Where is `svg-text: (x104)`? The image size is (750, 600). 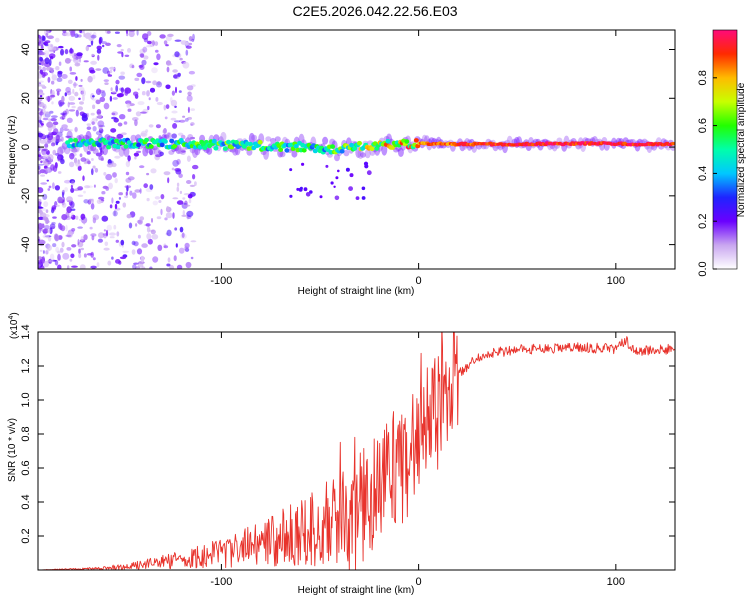 svg-text: (x104) is located at coordinates (14, 325).